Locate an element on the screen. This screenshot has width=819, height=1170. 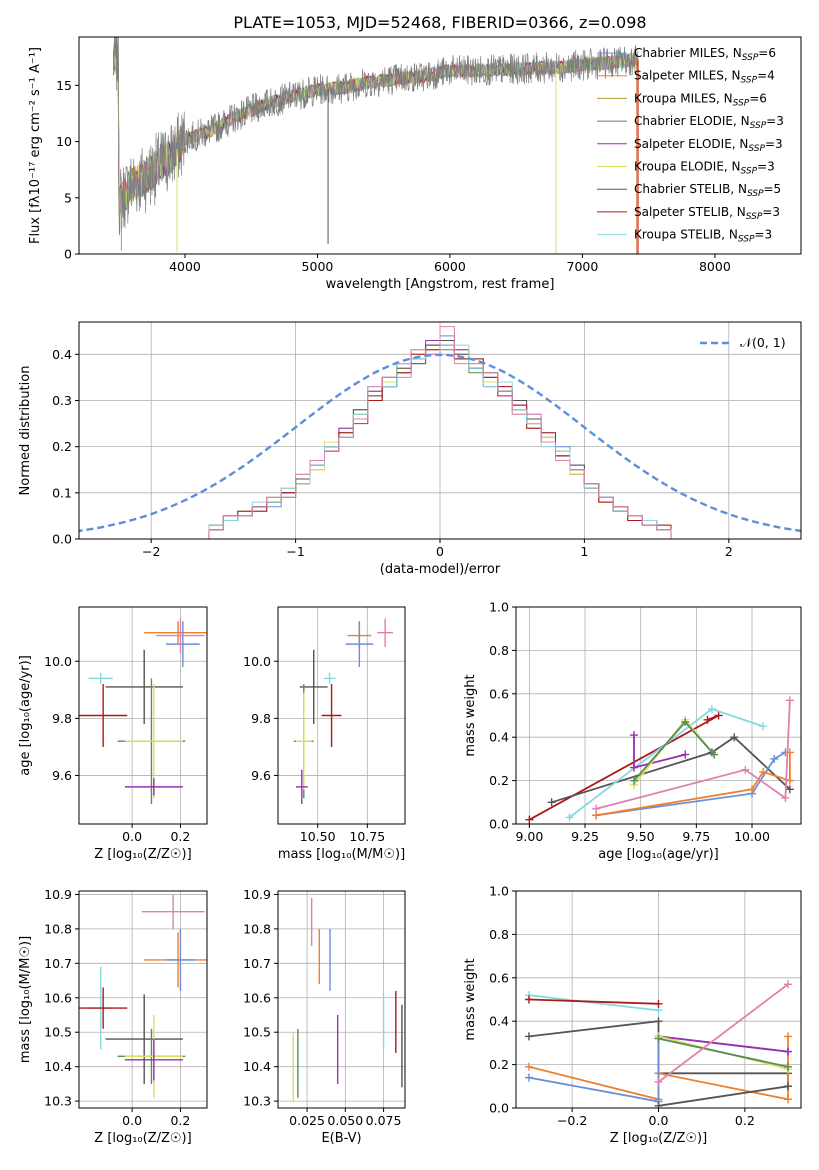
legend-label: Salpeter STELIB, NSSP=3 is located at coordinates (707, 213).